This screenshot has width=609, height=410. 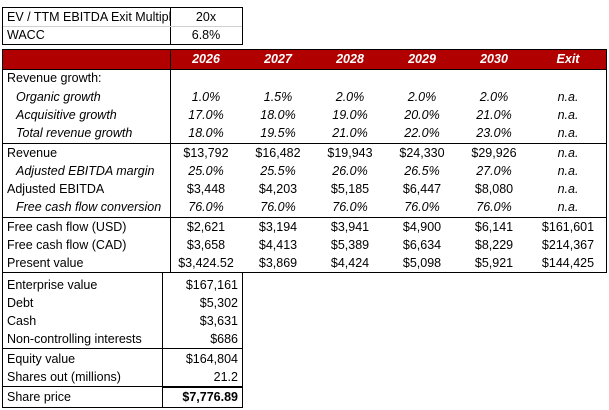 I want to click on row-label-acquisitive-growth: Acquisitive growth, so click(x=66, y=115).